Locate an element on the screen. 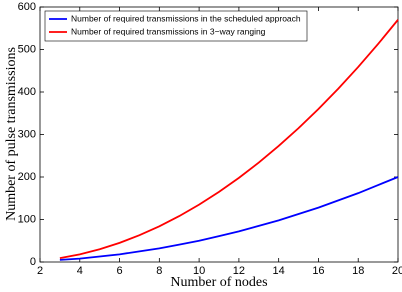 The width and height of the screenshot is (402, 292). y-tick-label: 100 is located at coordinates (27, 219).